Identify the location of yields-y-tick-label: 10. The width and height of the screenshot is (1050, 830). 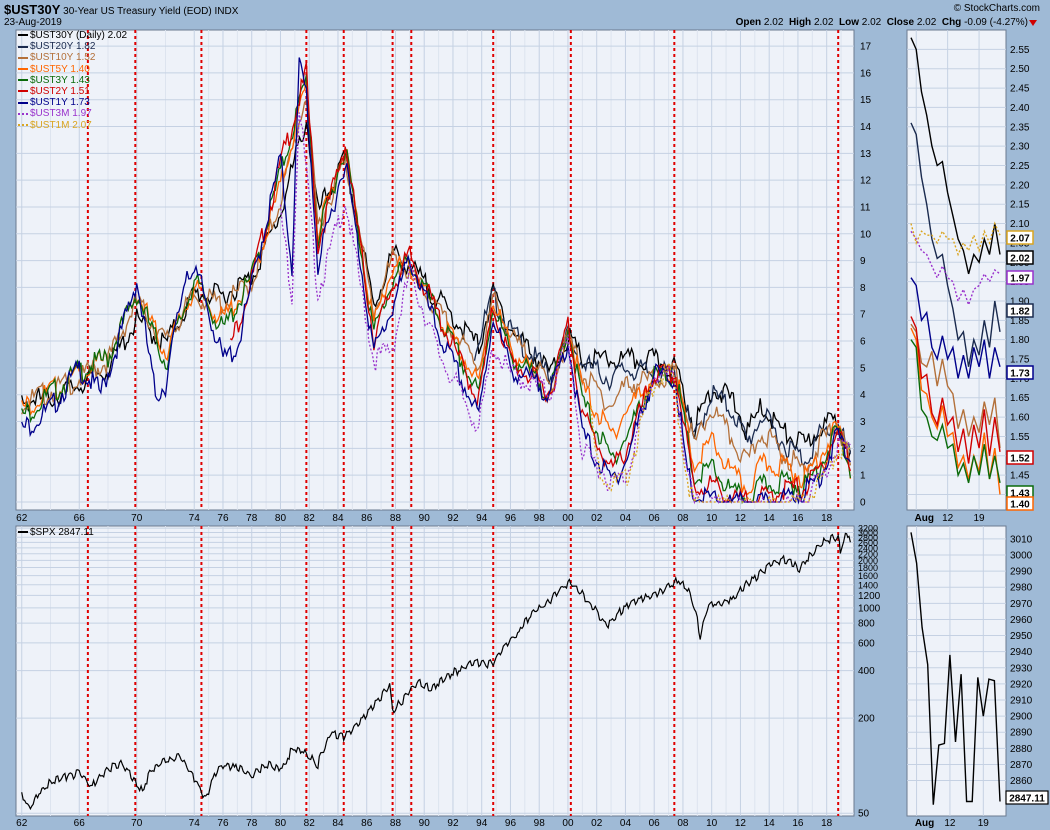
(866, 234).